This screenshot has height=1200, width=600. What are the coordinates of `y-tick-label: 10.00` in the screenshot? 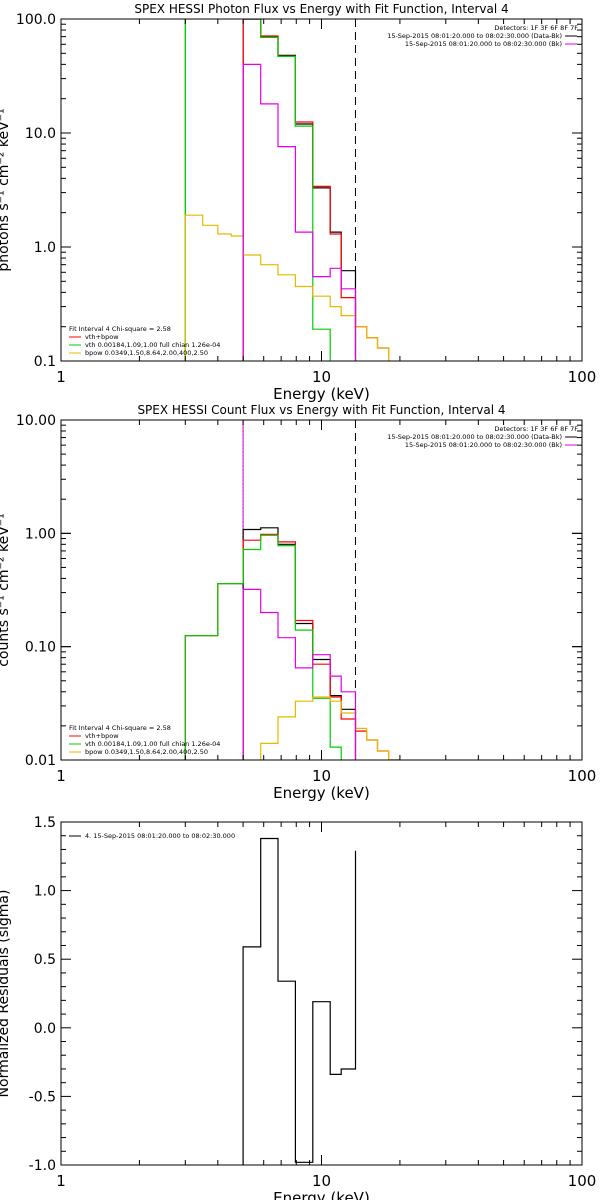 It's located at (36, 421).